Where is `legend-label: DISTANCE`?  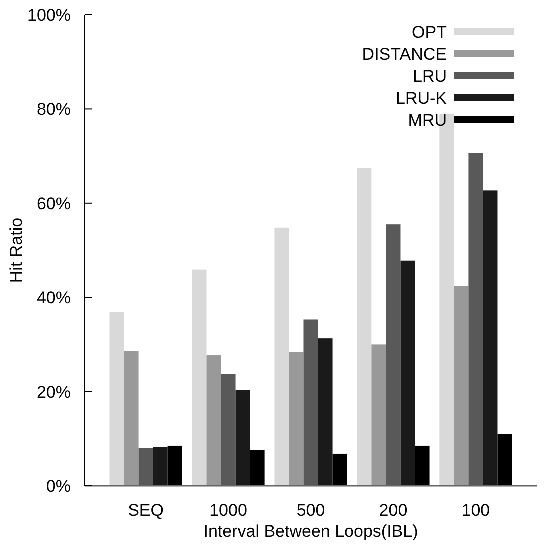
legend-label: DISTANCE is located at coordinates (404, 54).